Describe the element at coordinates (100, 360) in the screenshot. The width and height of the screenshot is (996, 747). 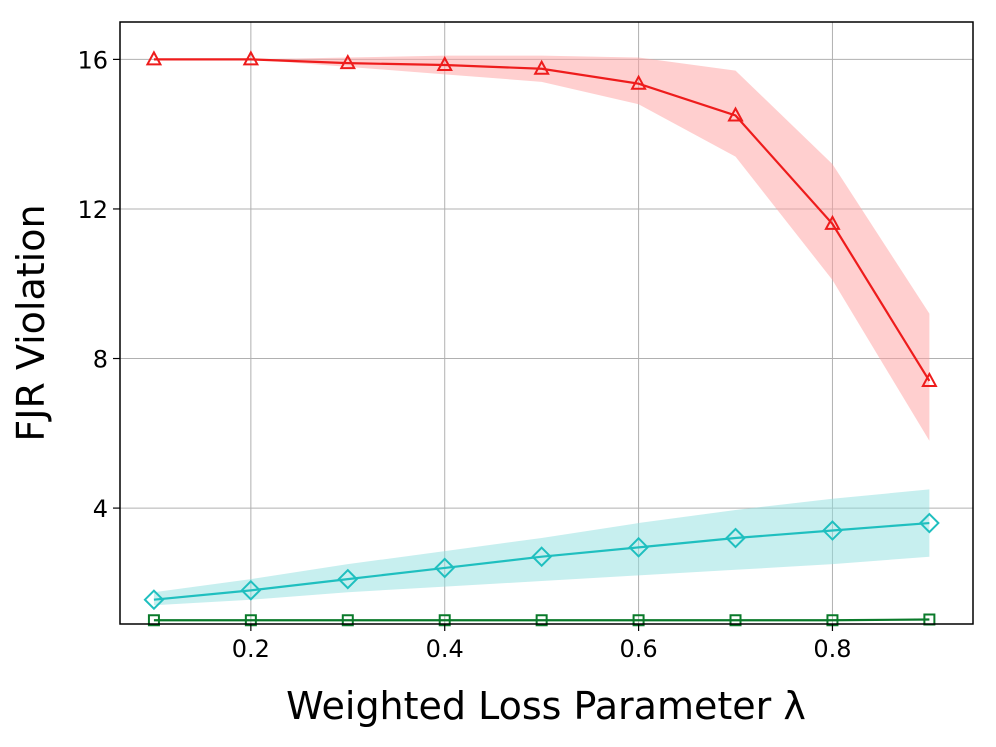
I see `y-tick-label: 8` at that location.